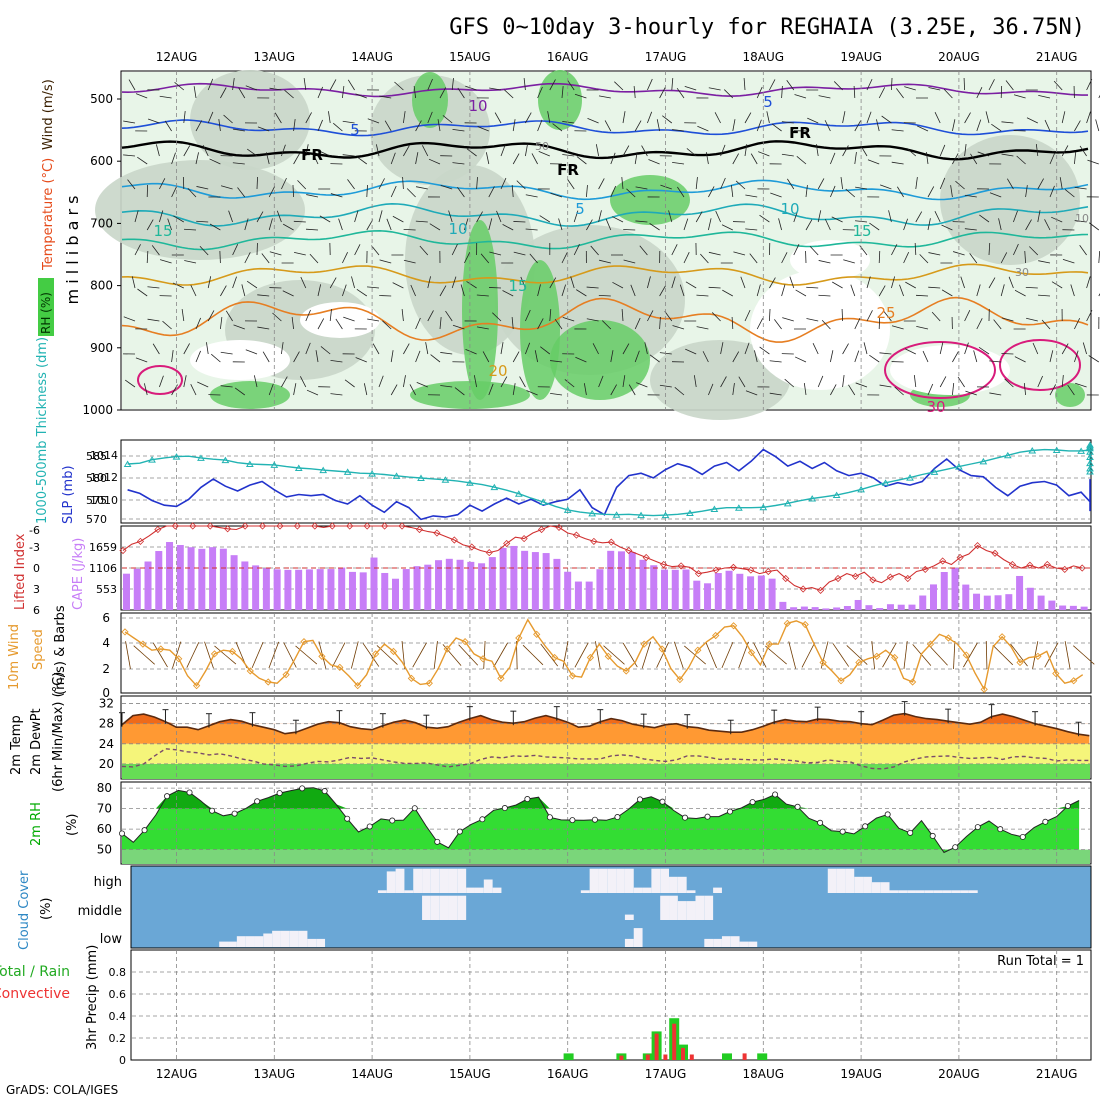  I want to click on contour-label-m5a: 5, so click(355, 130).